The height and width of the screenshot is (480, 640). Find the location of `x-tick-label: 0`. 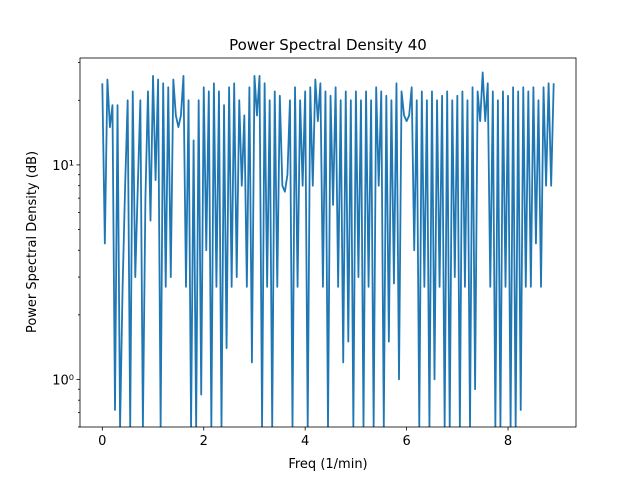

x-tick-label: 0 is located at coordinates (102, 441).